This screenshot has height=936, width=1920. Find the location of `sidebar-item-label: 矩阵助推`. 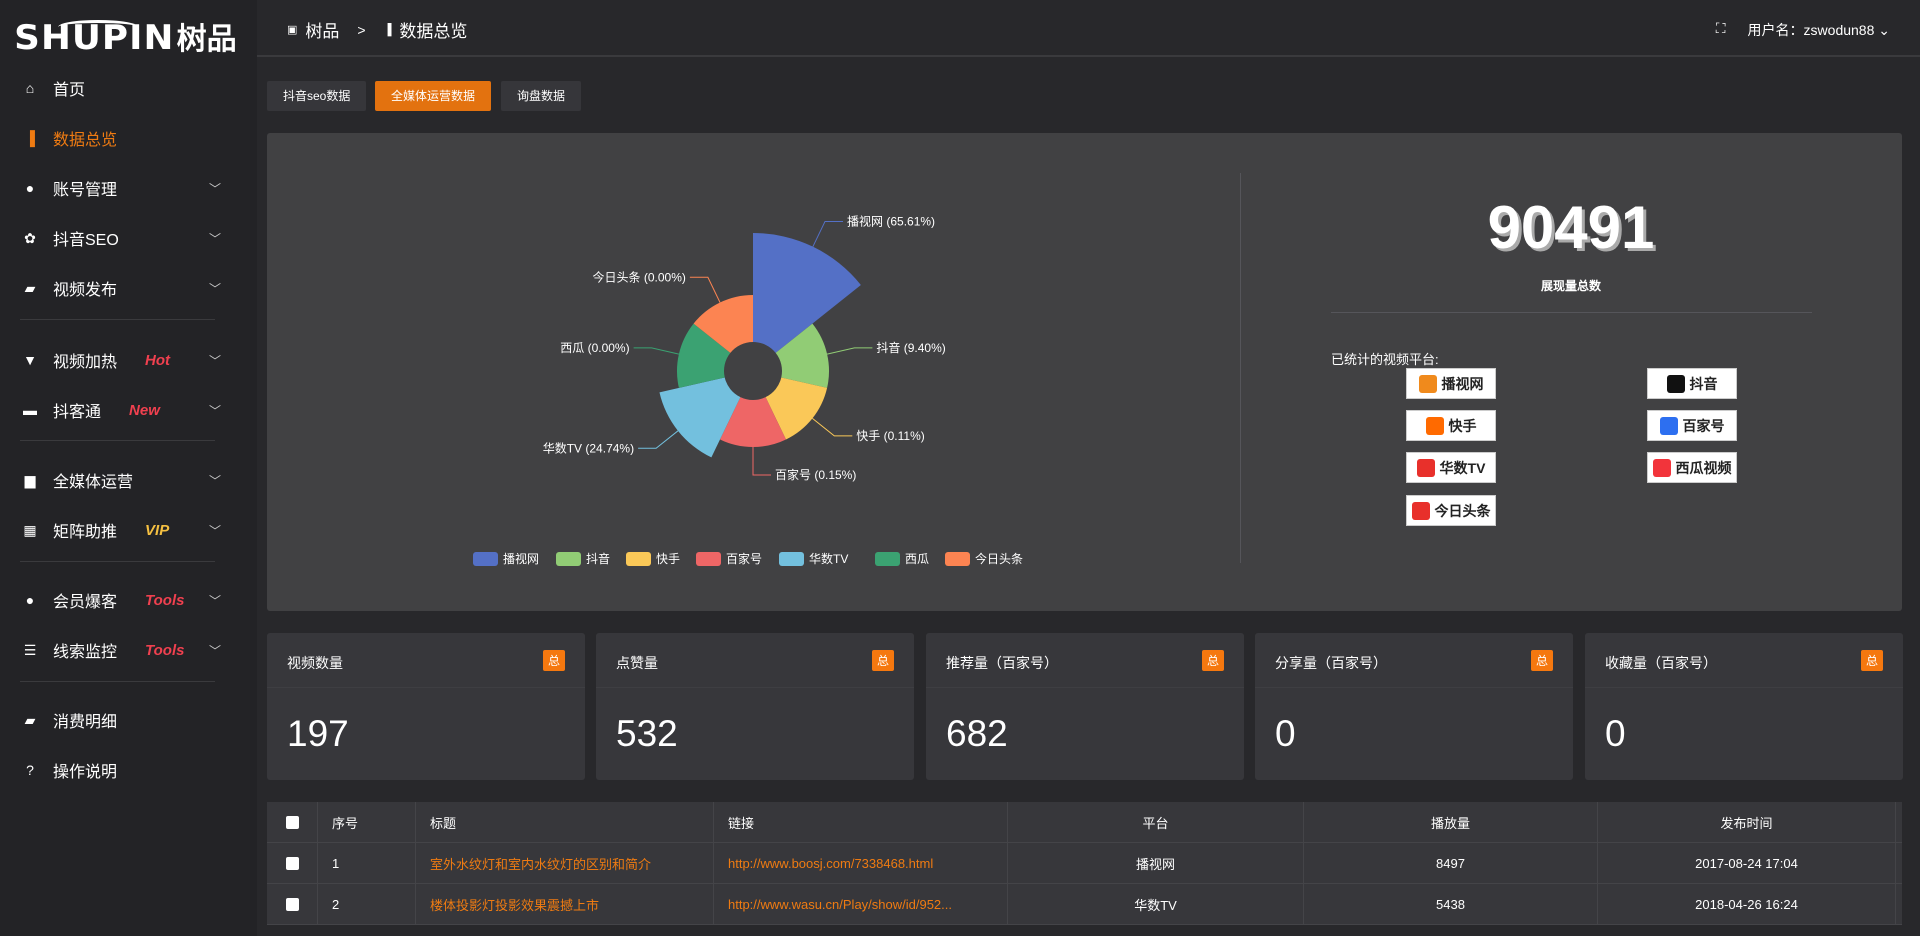

sidebar-item-label: 矩阵助推 is located at coordinates (85, 532).